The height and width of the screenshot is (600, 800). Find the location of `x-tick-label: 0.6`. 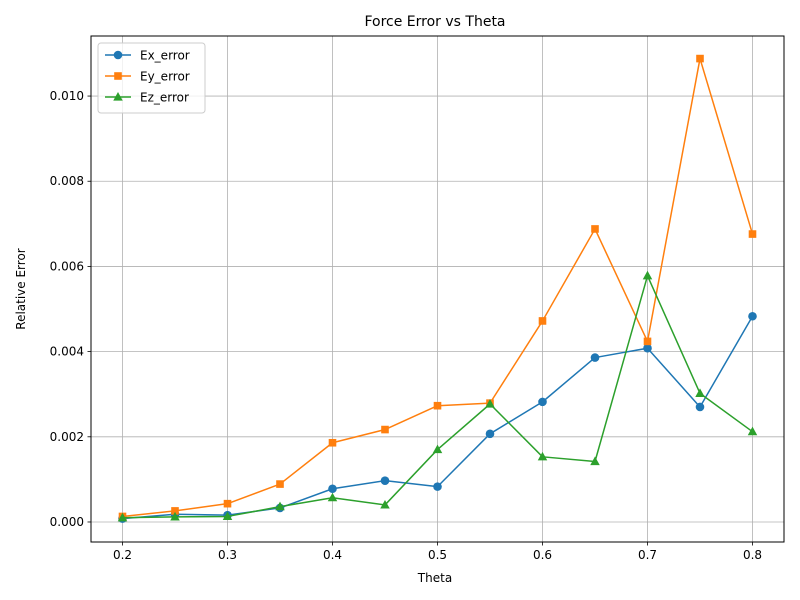

x-tick-label: 0.6 is located at coordinates (542, 555).